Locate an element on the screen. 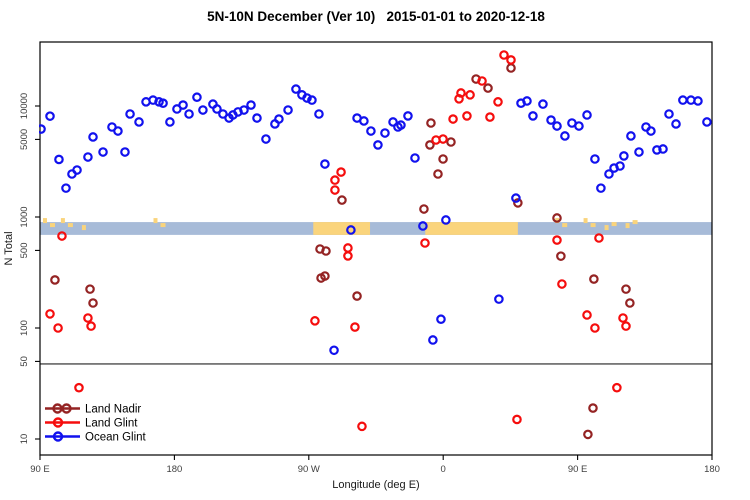  y-tick-label: 500 is located at coordinates (24, 250).